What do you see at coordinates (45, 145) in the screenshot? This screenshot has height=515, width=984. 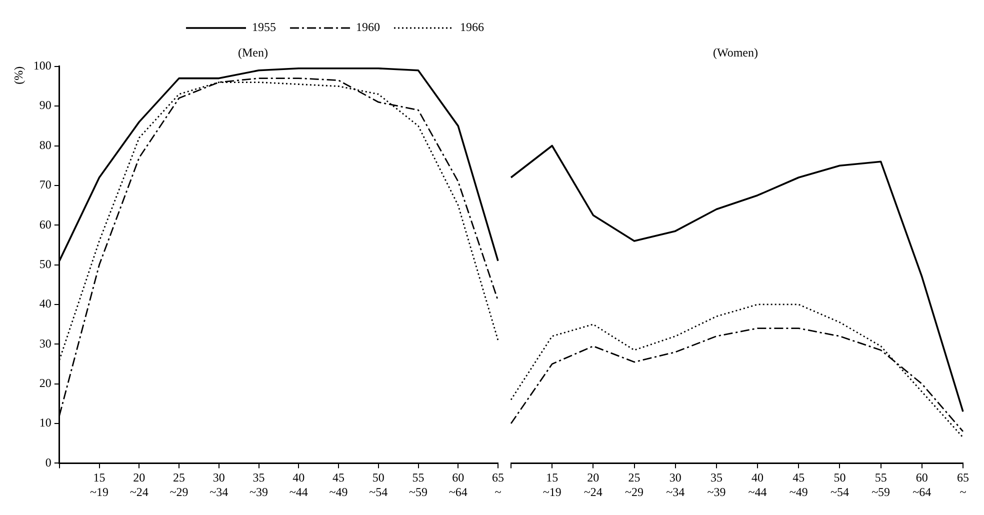 I see `y-tick-label: 80` at bounding box center [45, 145].